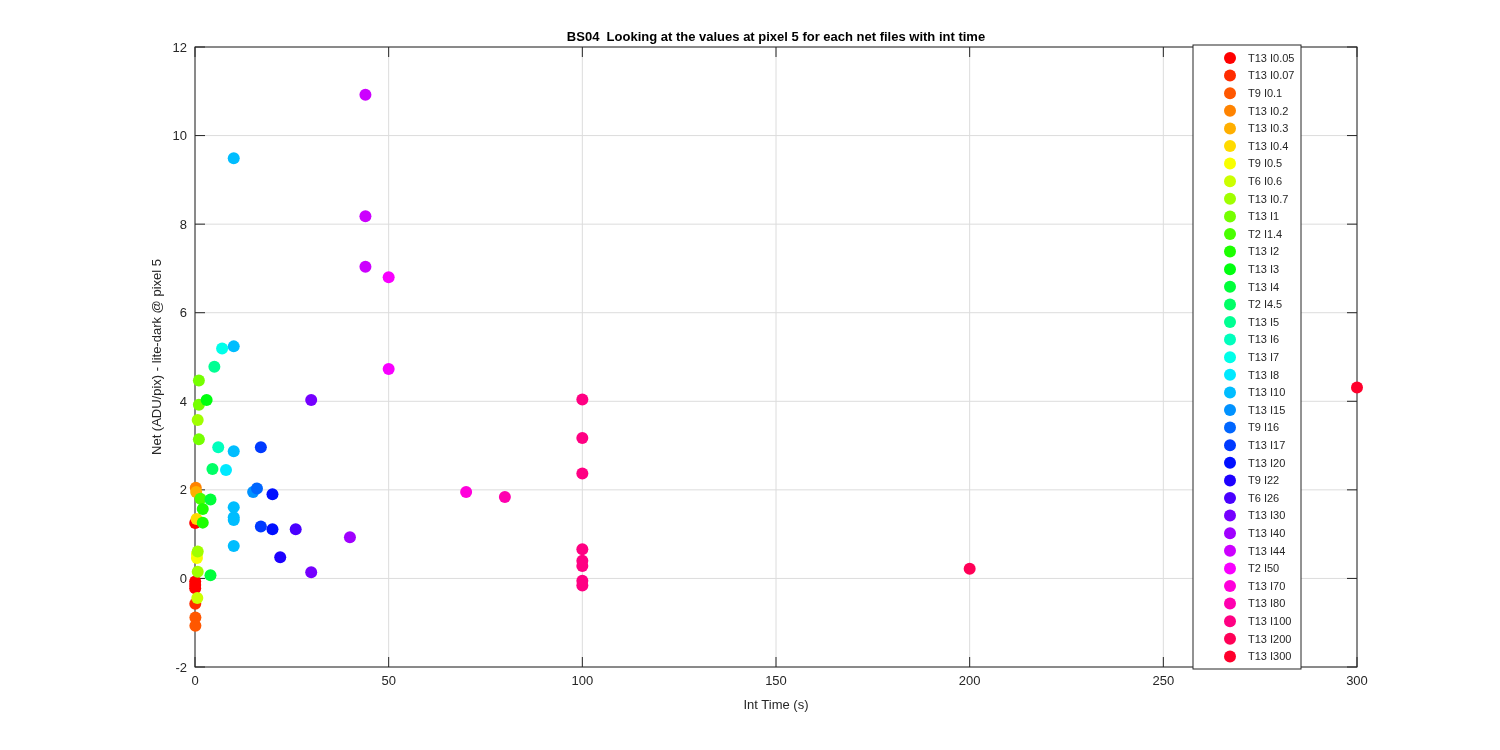 The width and height of the screenshot is (1500, 750). Describe the element at coordinates (1267, 515) in the screenshot. I see `legend-label: T13 I30` at that location.